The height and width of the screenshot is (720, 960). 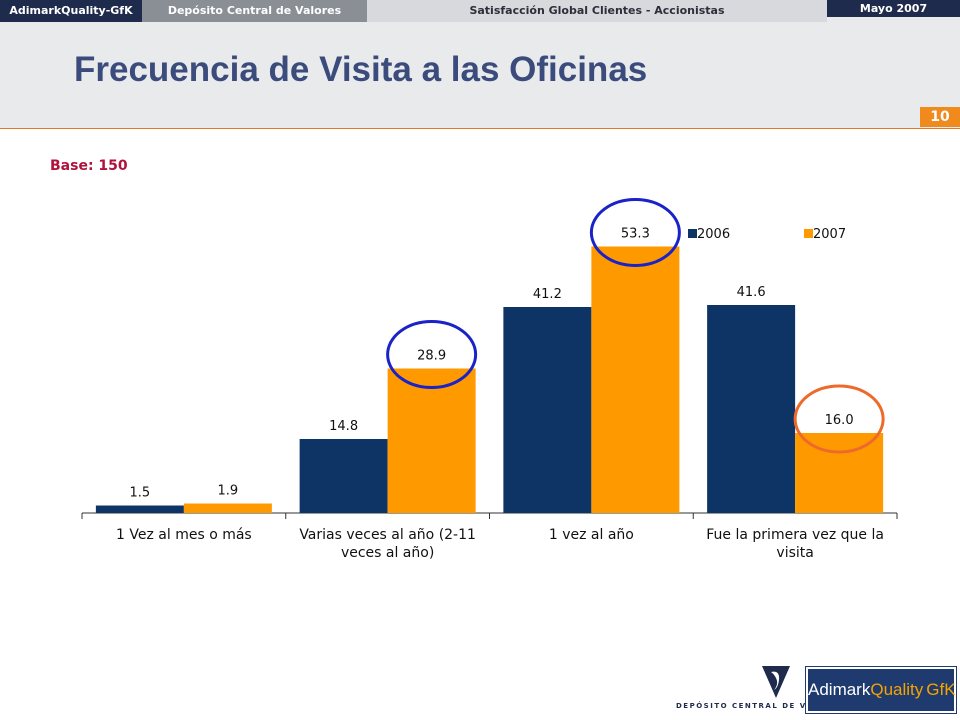 What do you see at coordinates (184, 535) in the screenshot?
I see `category-label-0: 1 Vez al mes o más` at bounding box center [184, 535].